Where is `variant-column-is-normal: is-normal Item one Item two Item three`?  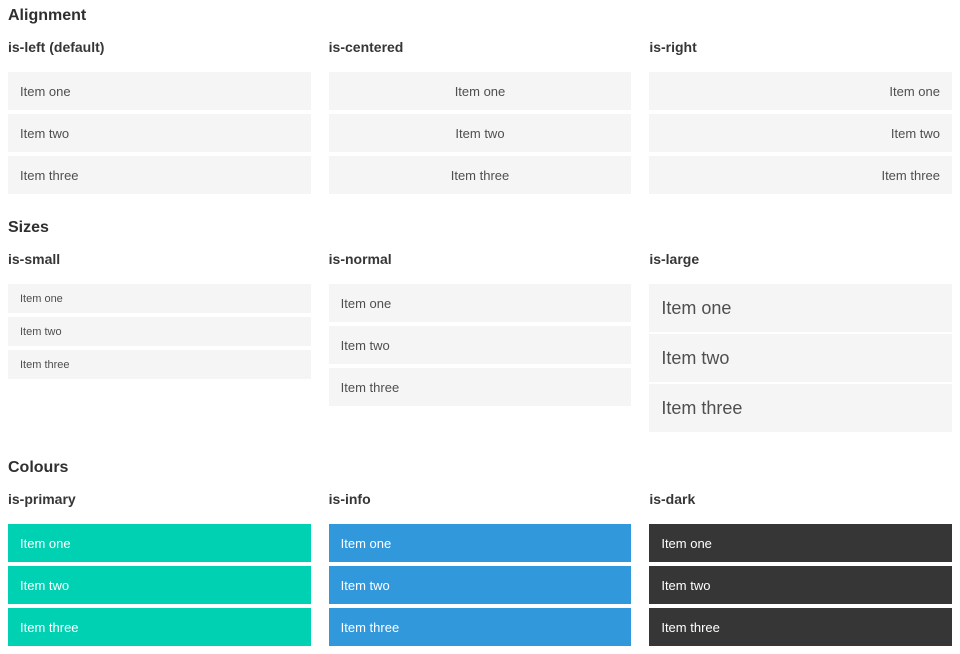 variant-column-is-normal: is-normal Item one Item two Item three is located at coordinates (480, 328).